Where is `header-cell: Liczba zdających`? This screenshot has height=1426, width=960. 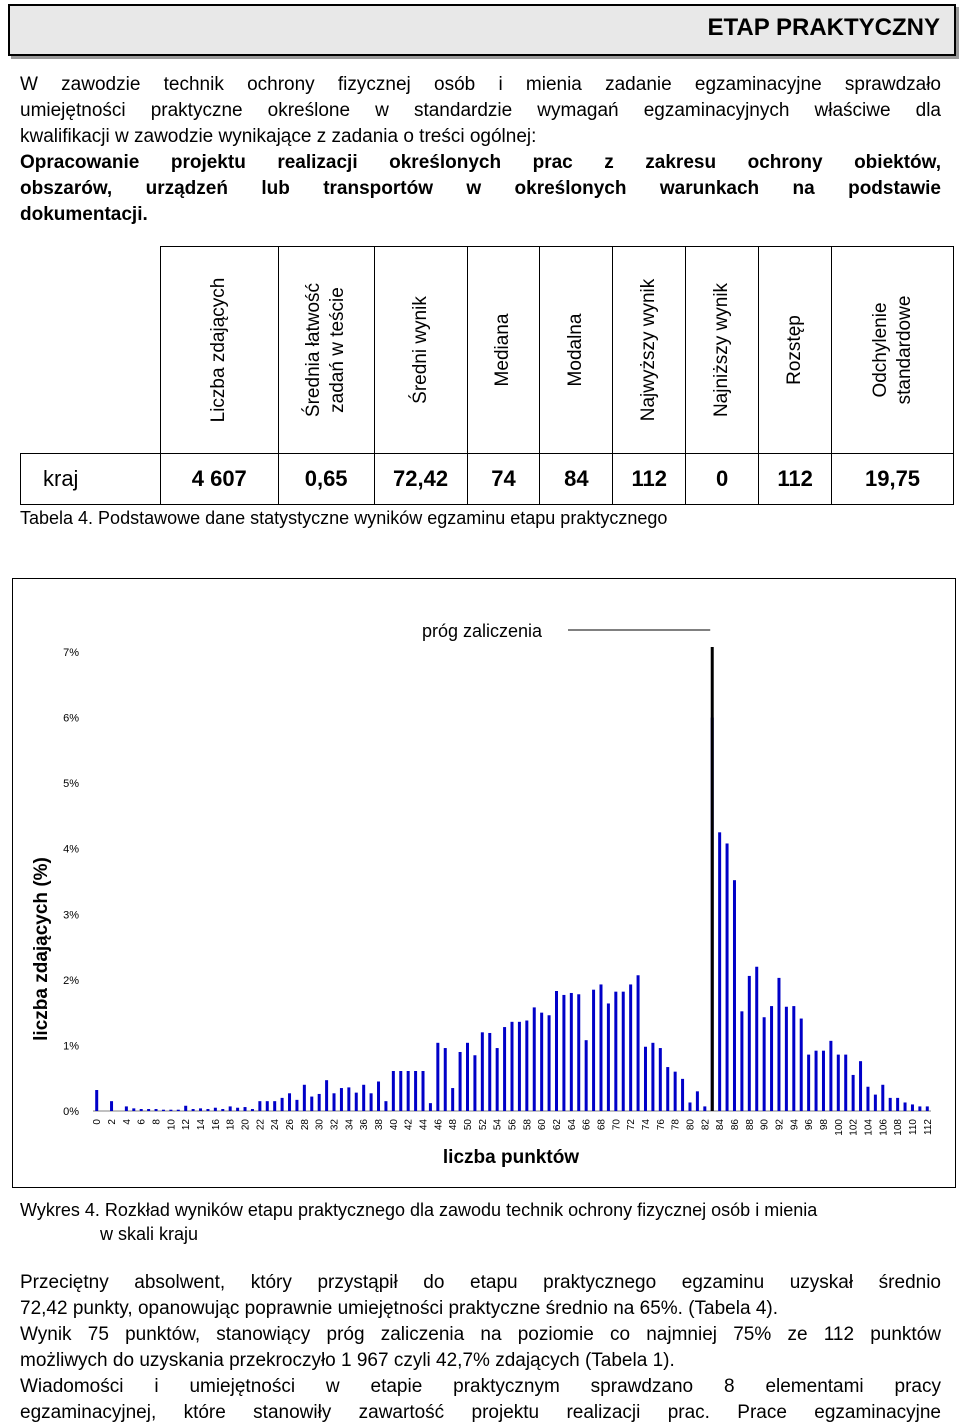 header-cell: Liczba zdających is located at coordinates (219, 350).